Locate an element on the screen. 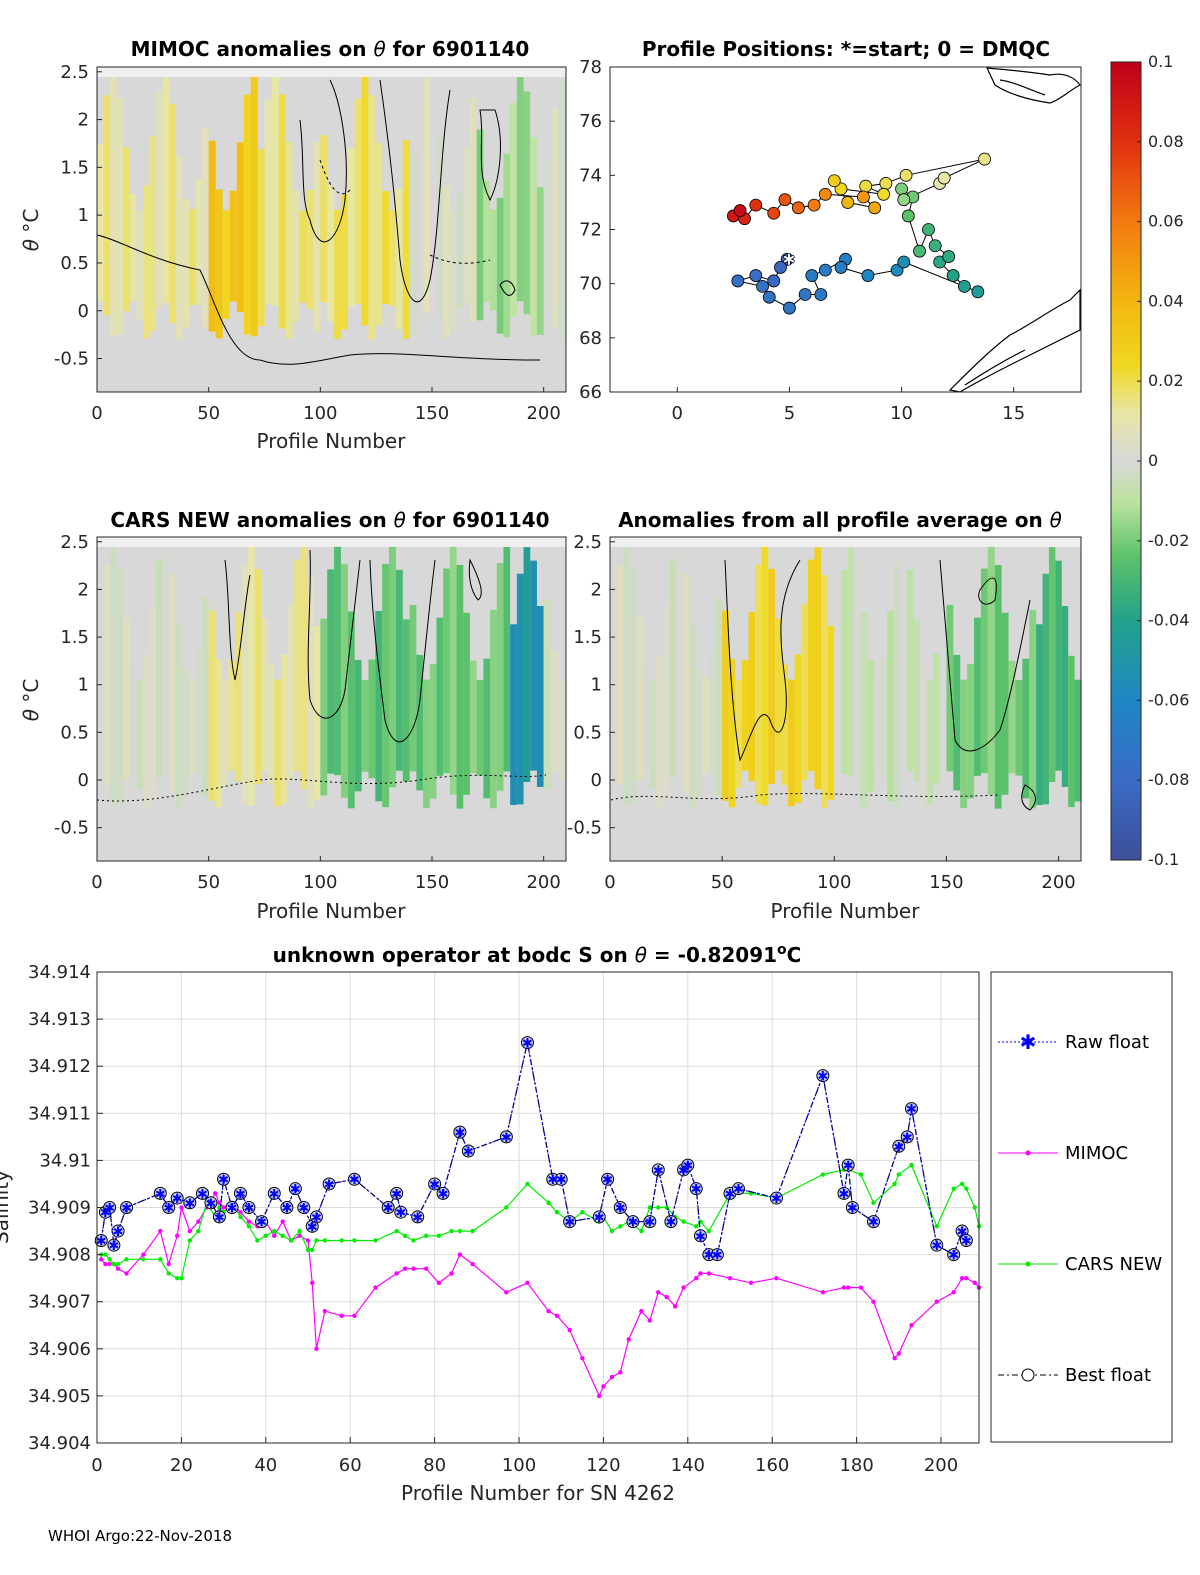 The width and height of the screenshot is (1200, 1575). raw-float-line is located at coordinates (533, 1149).